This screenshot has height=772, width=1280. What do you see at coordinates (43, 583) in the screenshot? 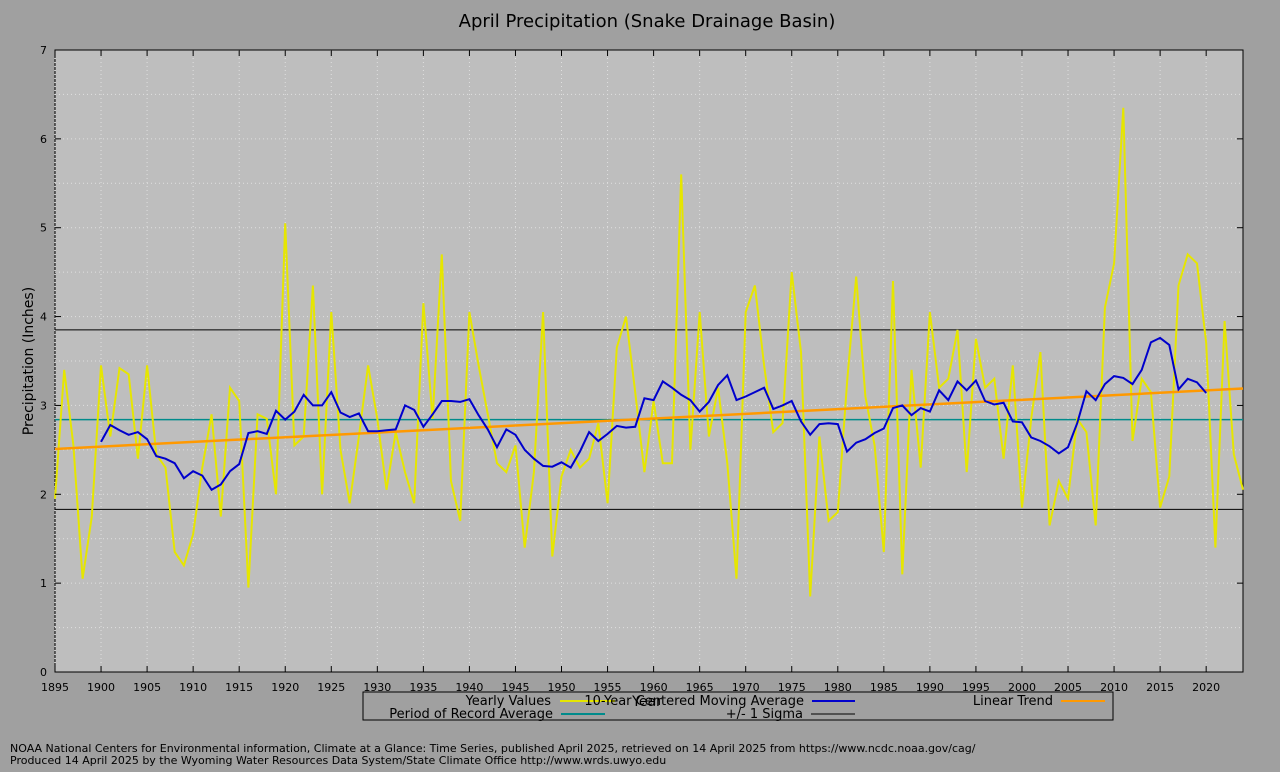
I see `y-tick-label: 1` at bounding box center [43, 583].